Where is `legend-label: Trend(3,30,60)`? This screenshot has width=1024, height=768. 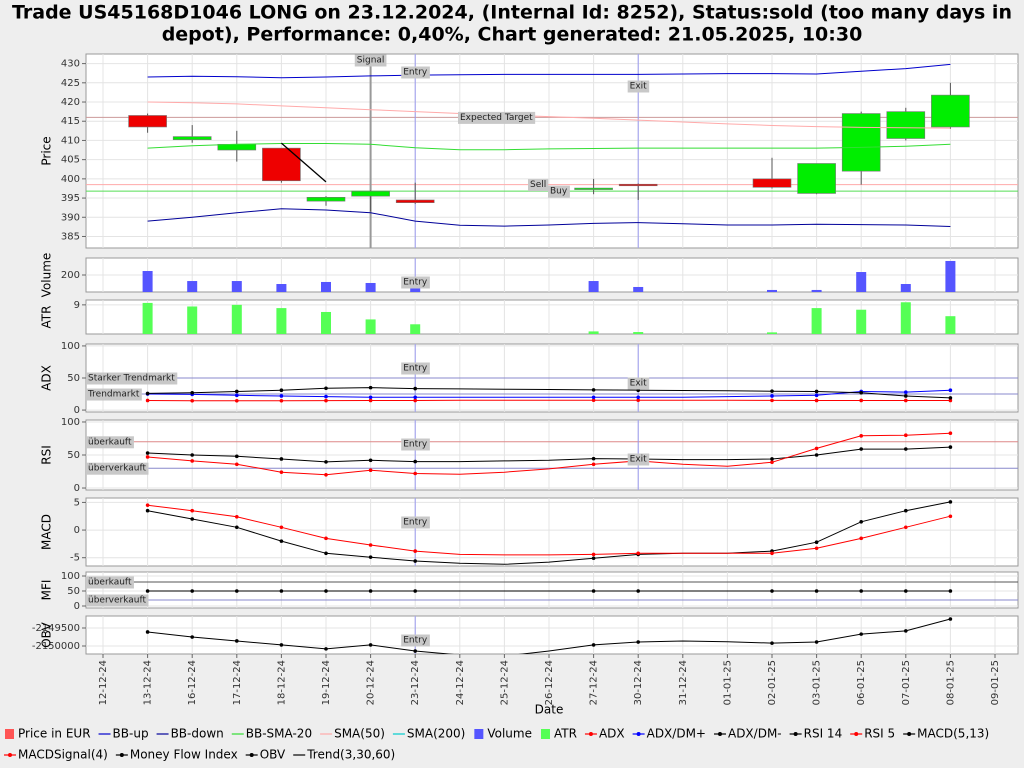
legend-label: Trend(3,30,60) is located at coordinates (350, 755).